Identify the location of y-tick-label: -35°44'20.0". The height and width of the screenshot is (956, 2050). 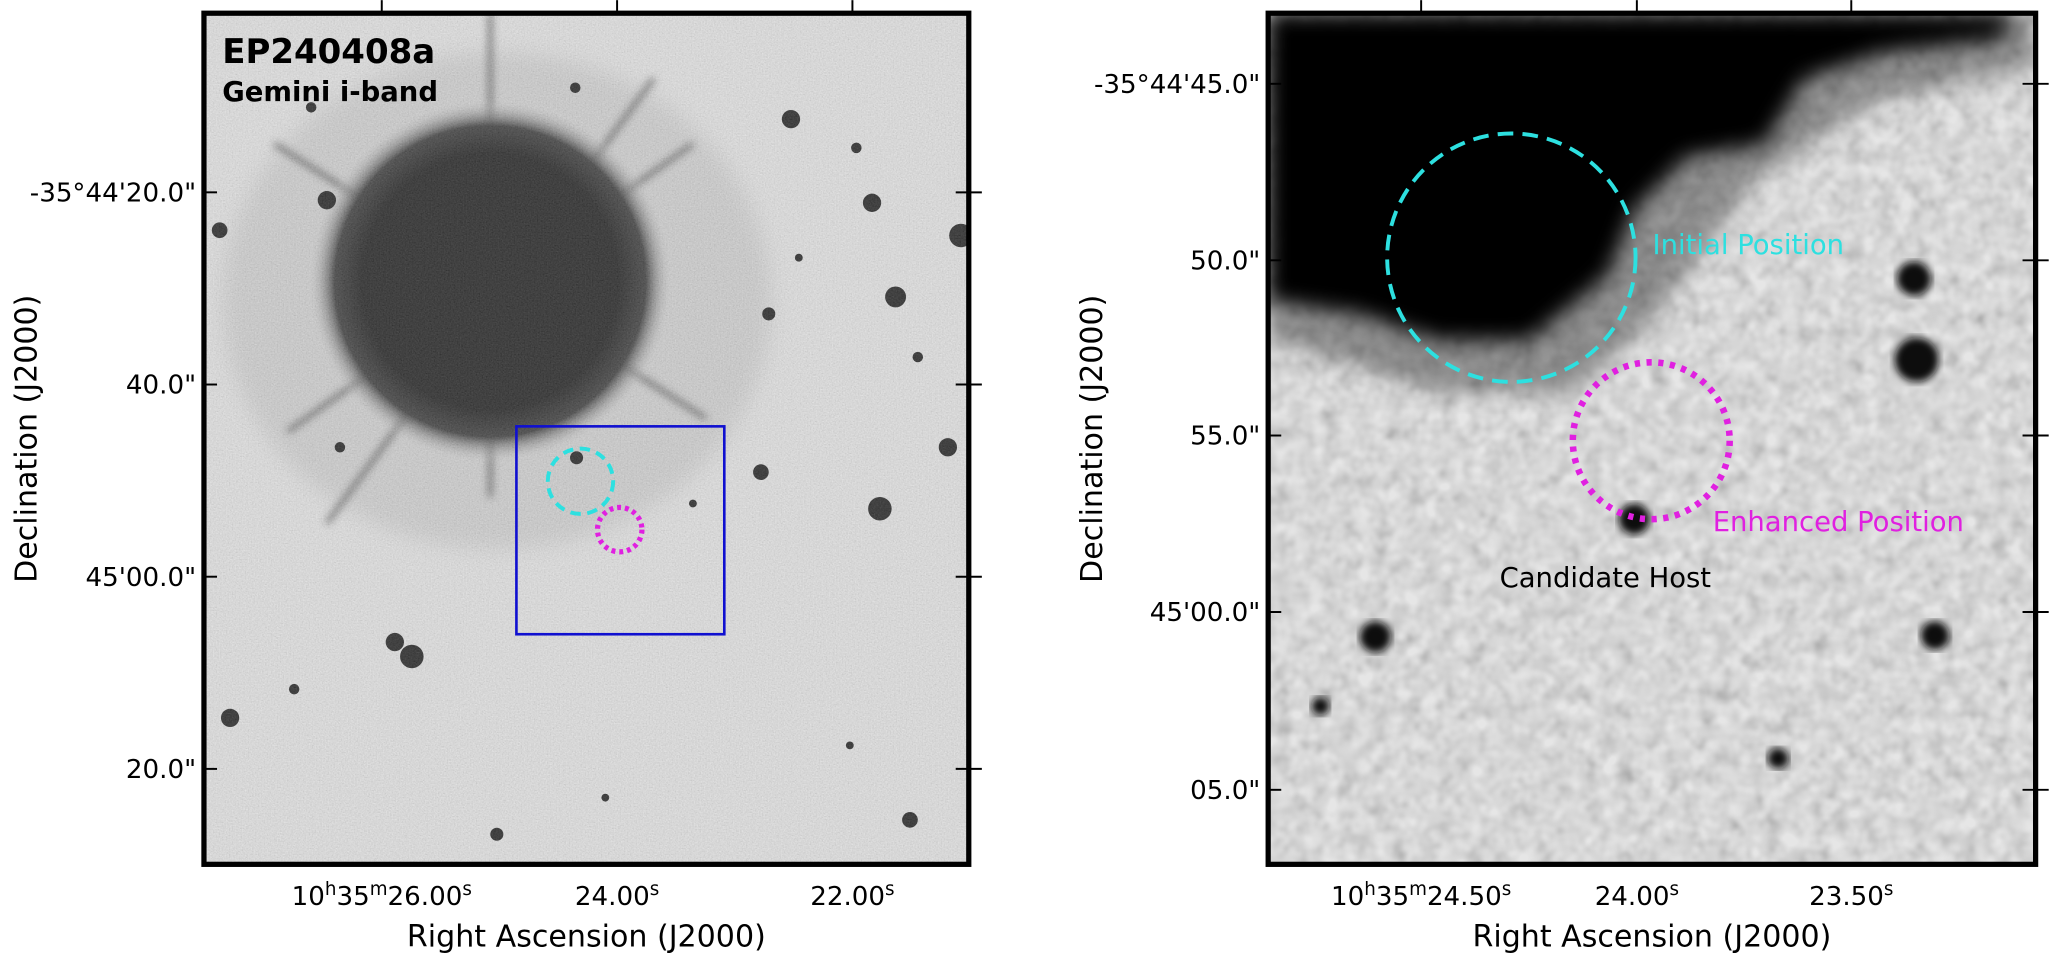
(113, 193).